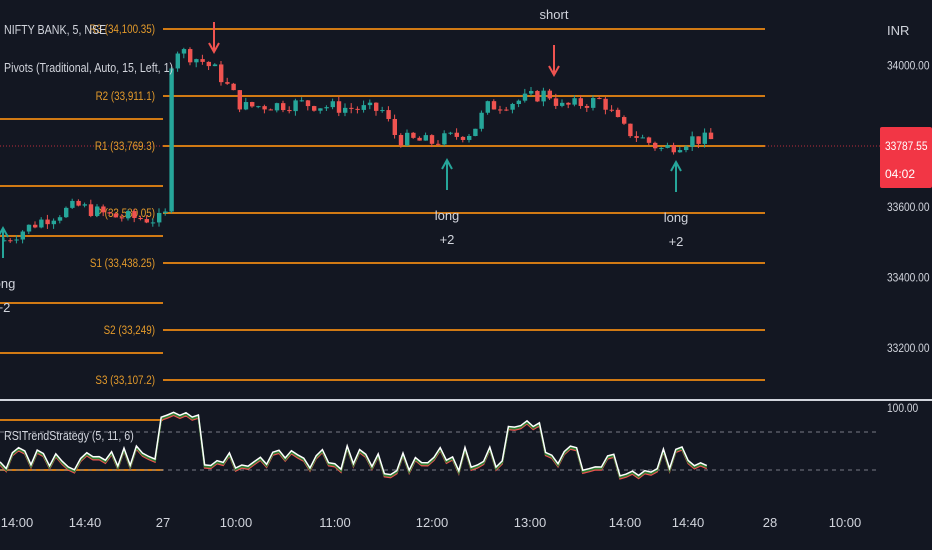 The image size is (932, 550). Describe the element at coordinates (908, 66) in the screenshot. I see `price-tick: 34000.00` at that location.